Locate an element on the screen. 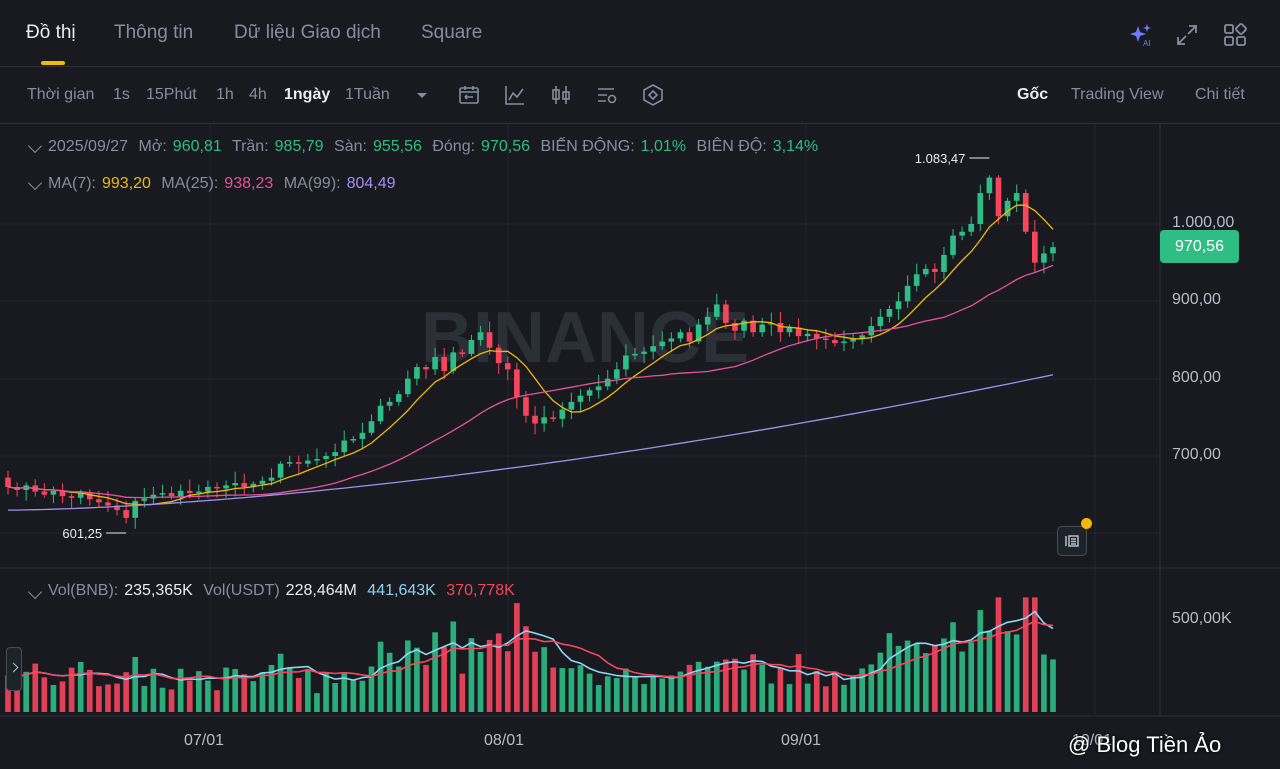  tab-square: Square is located at coordinates (452, 32).